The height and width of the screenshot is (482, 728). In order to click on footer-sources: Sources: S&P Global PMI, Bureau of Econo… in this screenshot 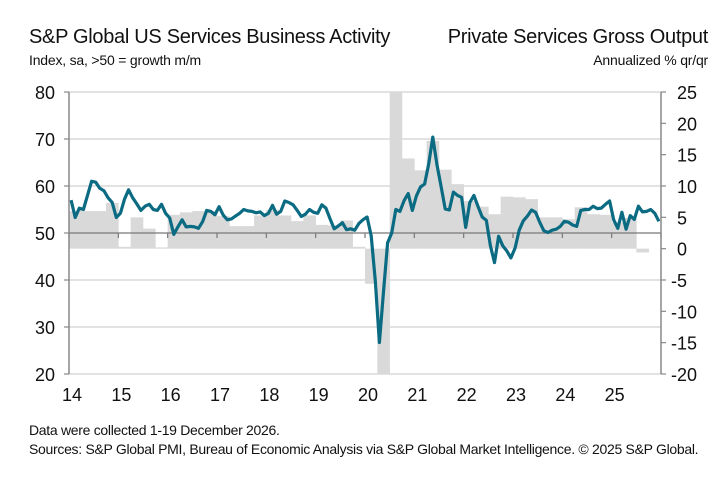, I will do `click(364, 449)`.